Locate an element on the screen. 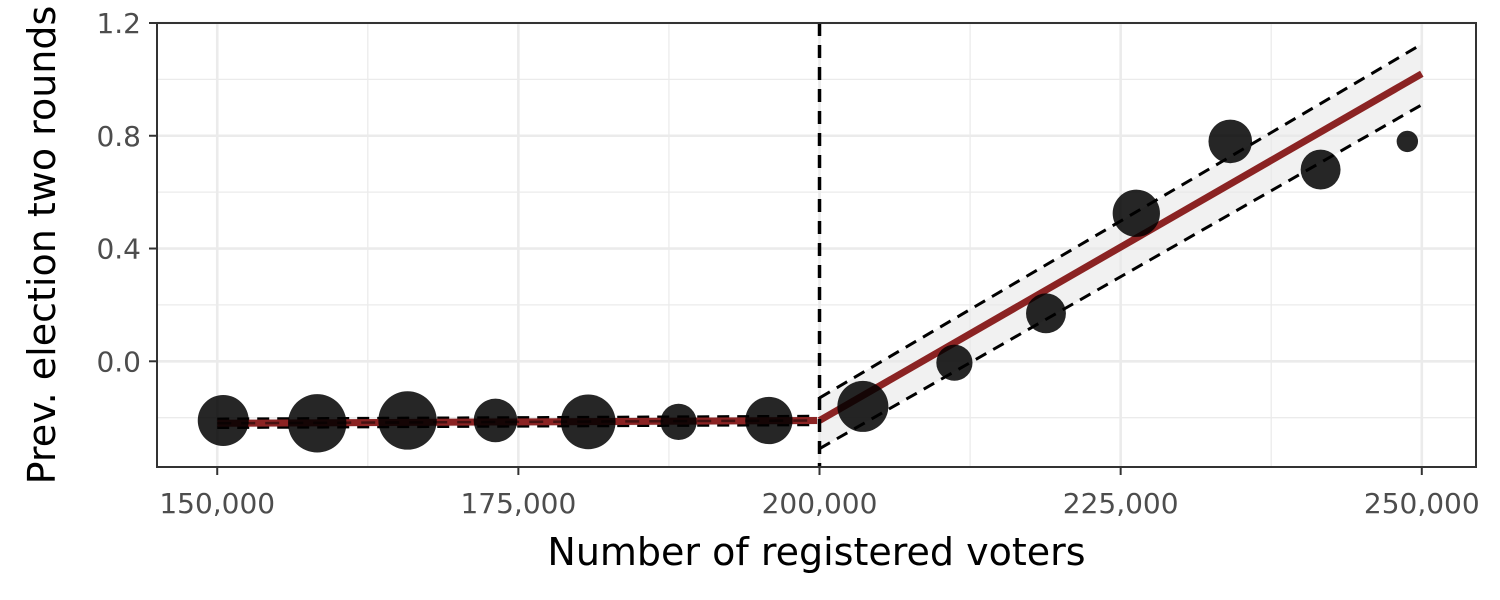 Image resolution: width=1500 pixels, height=600 pixels. y-tick-label: 0.4 is located at coordinates (118, 249).